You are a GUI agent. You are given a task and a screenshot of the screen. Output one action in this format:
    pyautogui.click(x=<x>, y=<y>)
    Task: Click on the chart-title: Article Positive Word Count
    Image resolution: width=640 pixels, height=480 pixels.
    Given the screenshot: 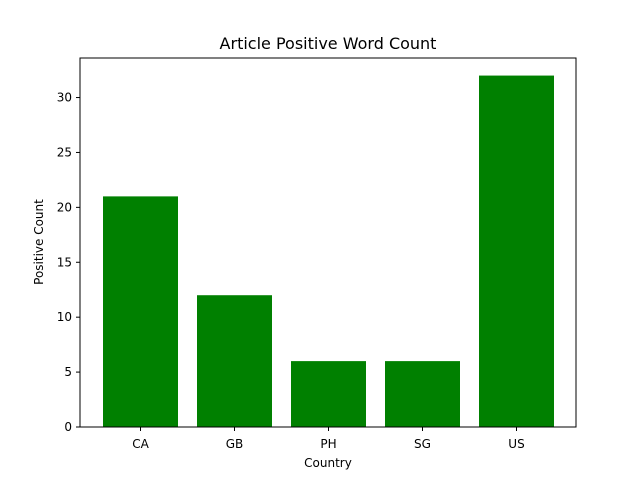 What is the action you would take?
    pyautogui.click(x=328, y=43)
    